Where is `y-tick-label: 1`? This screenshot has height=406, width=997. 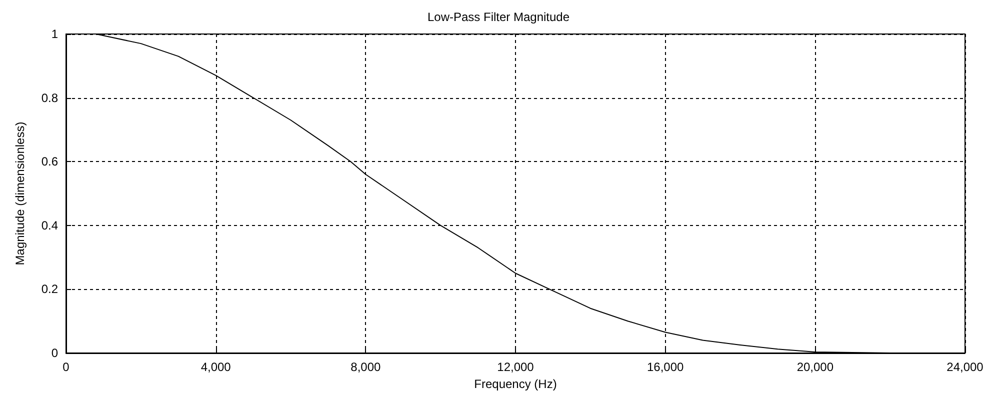 y-tick-label: 1 is located at coordinates (54, 34).